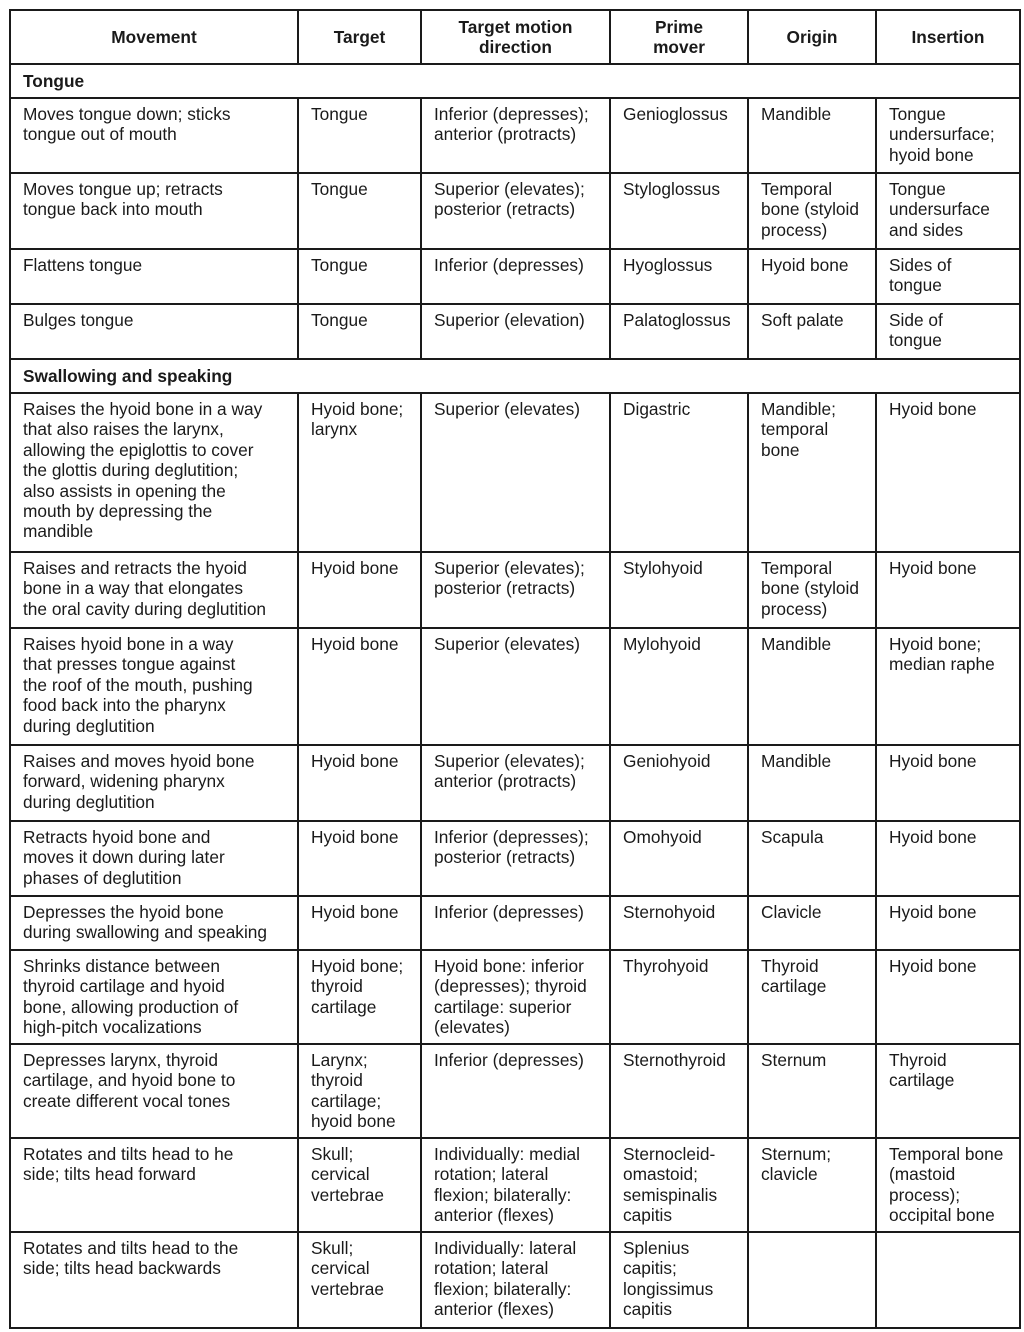  Describe the element at coordinates (679, 590) in the screenshot. I see `cell-prime-mover: Stylohyoid` at that location.